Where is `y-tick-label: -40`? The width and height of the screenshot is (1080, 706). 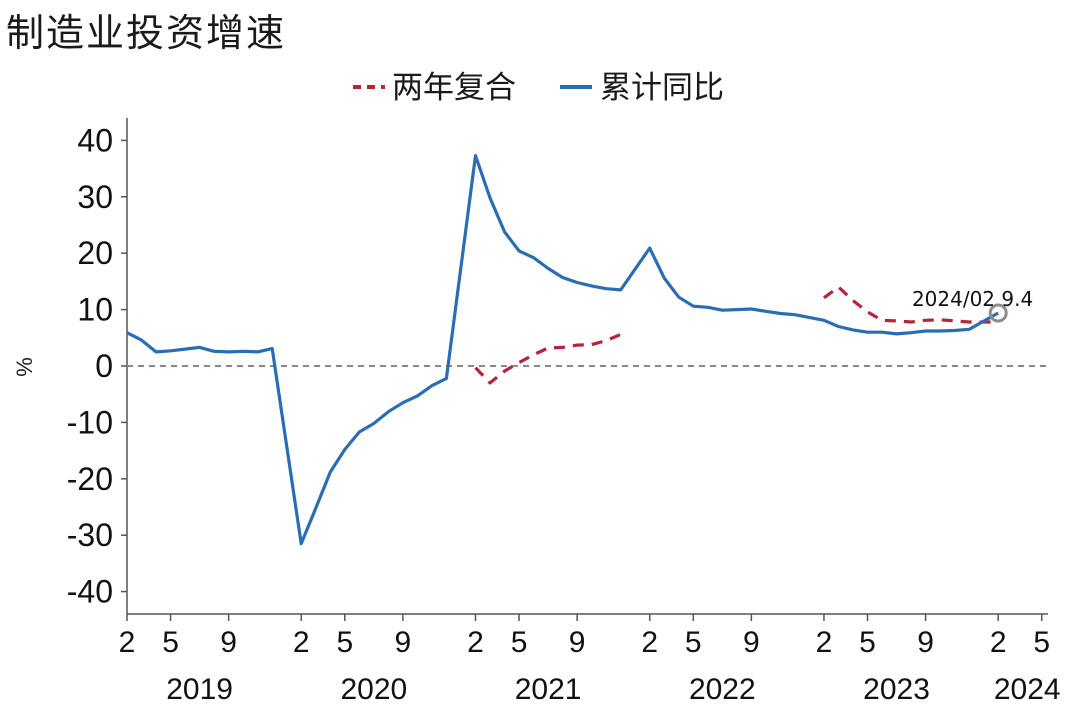 y-tick-label: -40 is located at coordinates (90, 592).